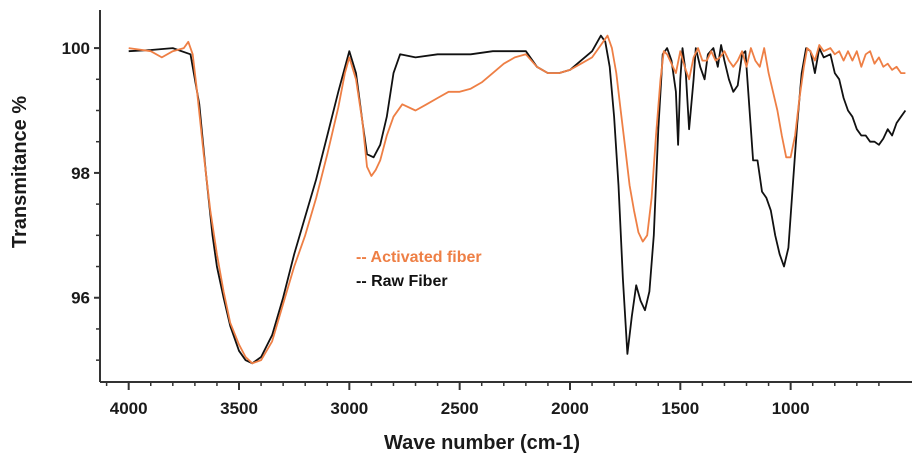 The image size is (912, 458). What do you see at coordinates (419, 257) in the screenshot?
I see `legend-label-activated-fiber: -- Activated fiber` at bounding box center [419, 257].